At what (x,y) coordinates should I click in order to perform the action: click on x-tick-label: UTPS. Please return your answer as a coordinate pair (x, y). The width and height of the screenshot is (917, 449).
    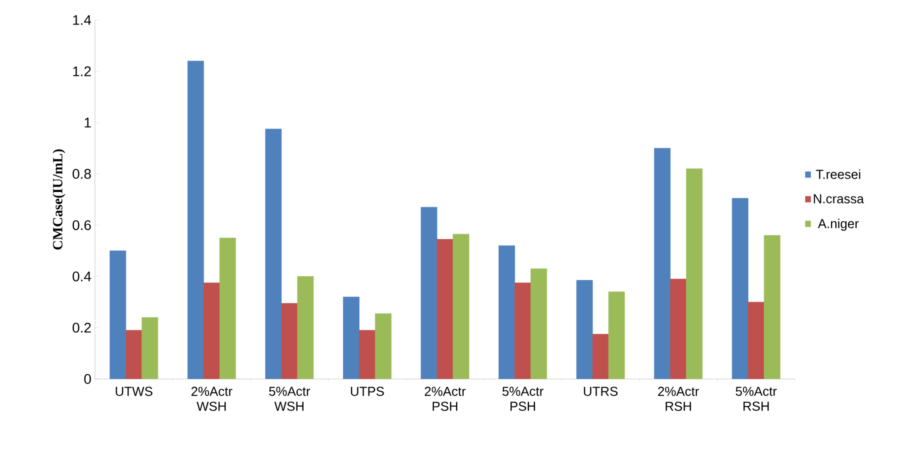
    Looking at the image, I should click on (367, 391).